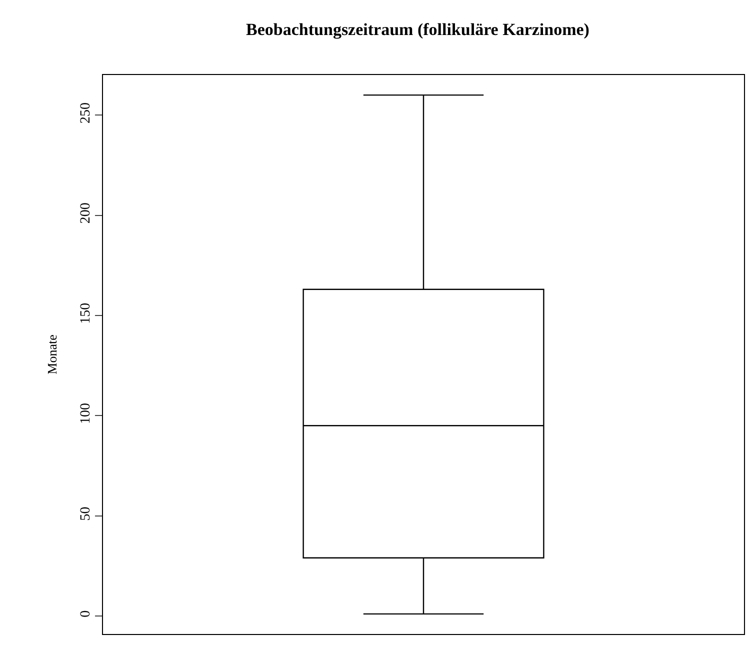 Image resolution: width=746 pixels, height=648 pixels. Describe the element at coordinates (86, 413) in the screenshot. I see `y-tick-label: 100` at that location.